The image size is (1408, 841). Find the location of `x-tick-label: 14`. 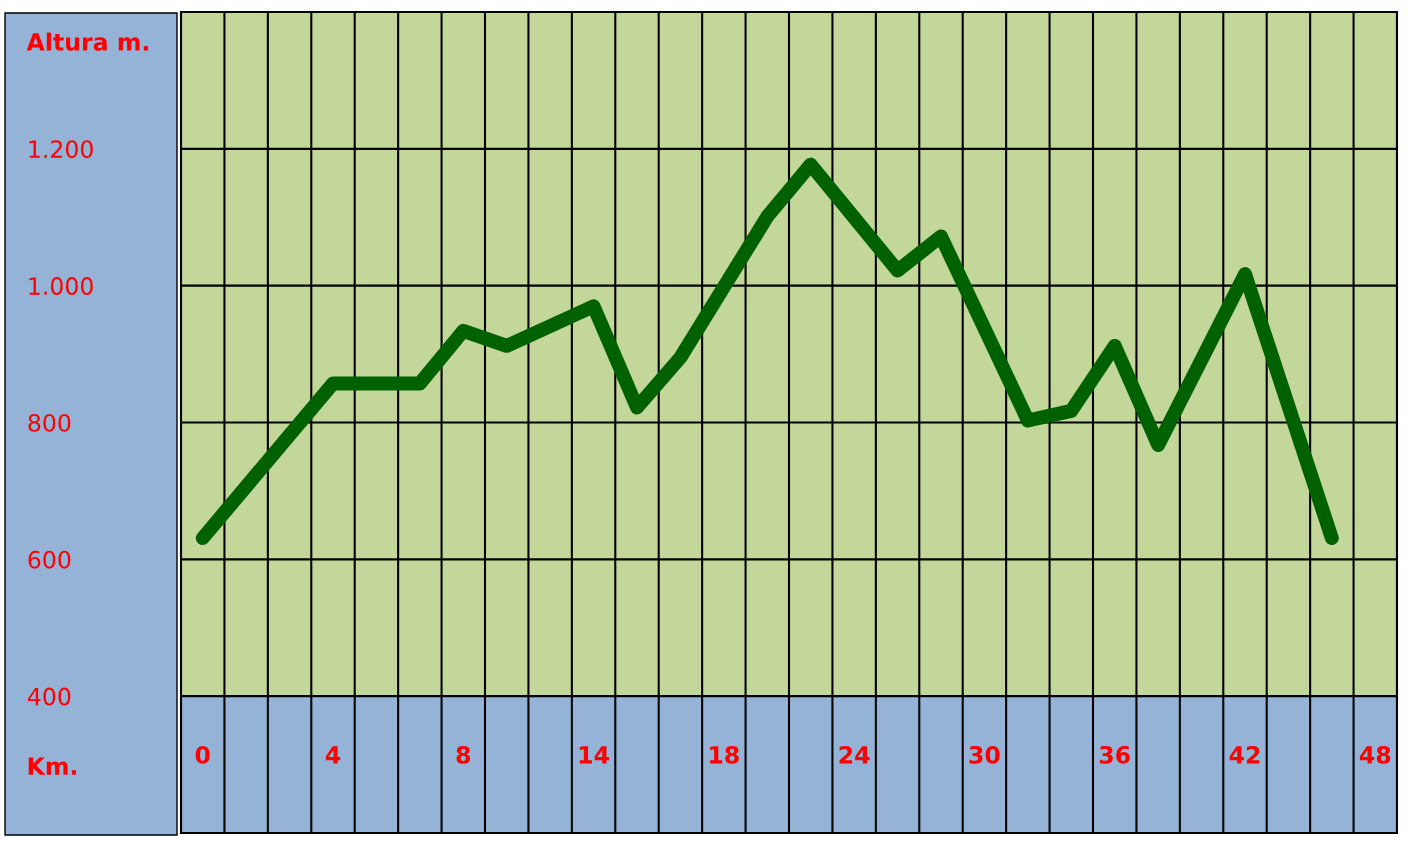

x-tick-label: 14 is located at coordinates (594, 755).